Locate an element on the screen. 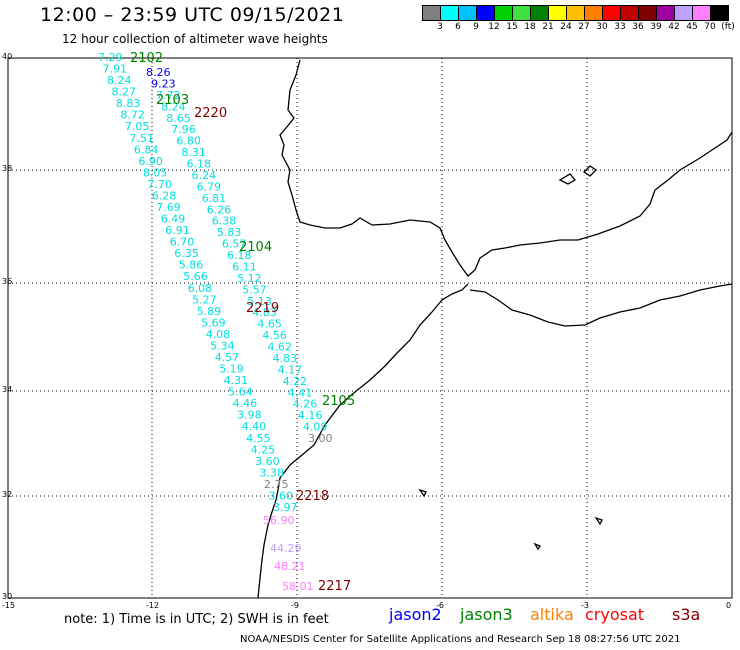  wave-height-value: 5.69 is located at coordinates (213, 322).